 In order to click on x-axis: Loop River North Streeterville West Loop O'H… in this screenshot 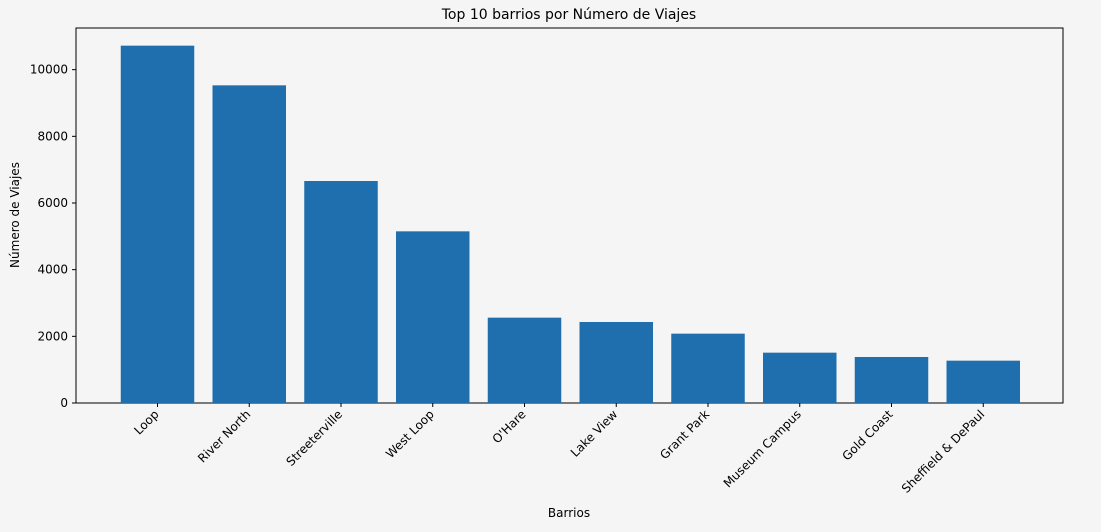, I will do `click(559, 449)`.